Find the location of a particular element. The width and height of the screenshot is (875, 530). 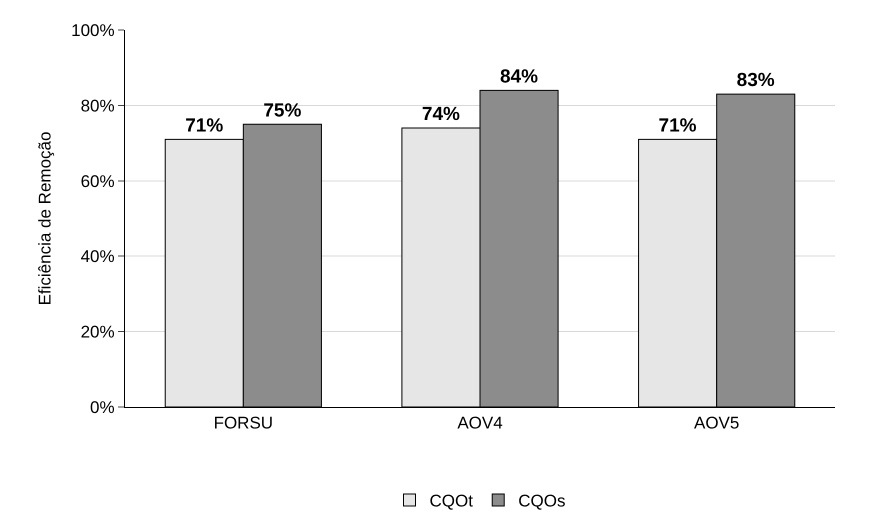

data-label: 75% is located at coordinates (282, 111).